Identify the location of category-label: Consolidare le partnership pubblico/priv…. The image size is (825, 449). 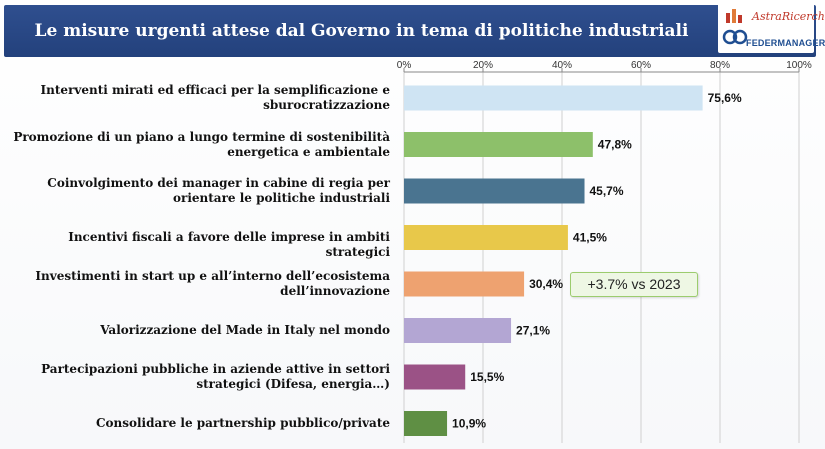
(196, 423).